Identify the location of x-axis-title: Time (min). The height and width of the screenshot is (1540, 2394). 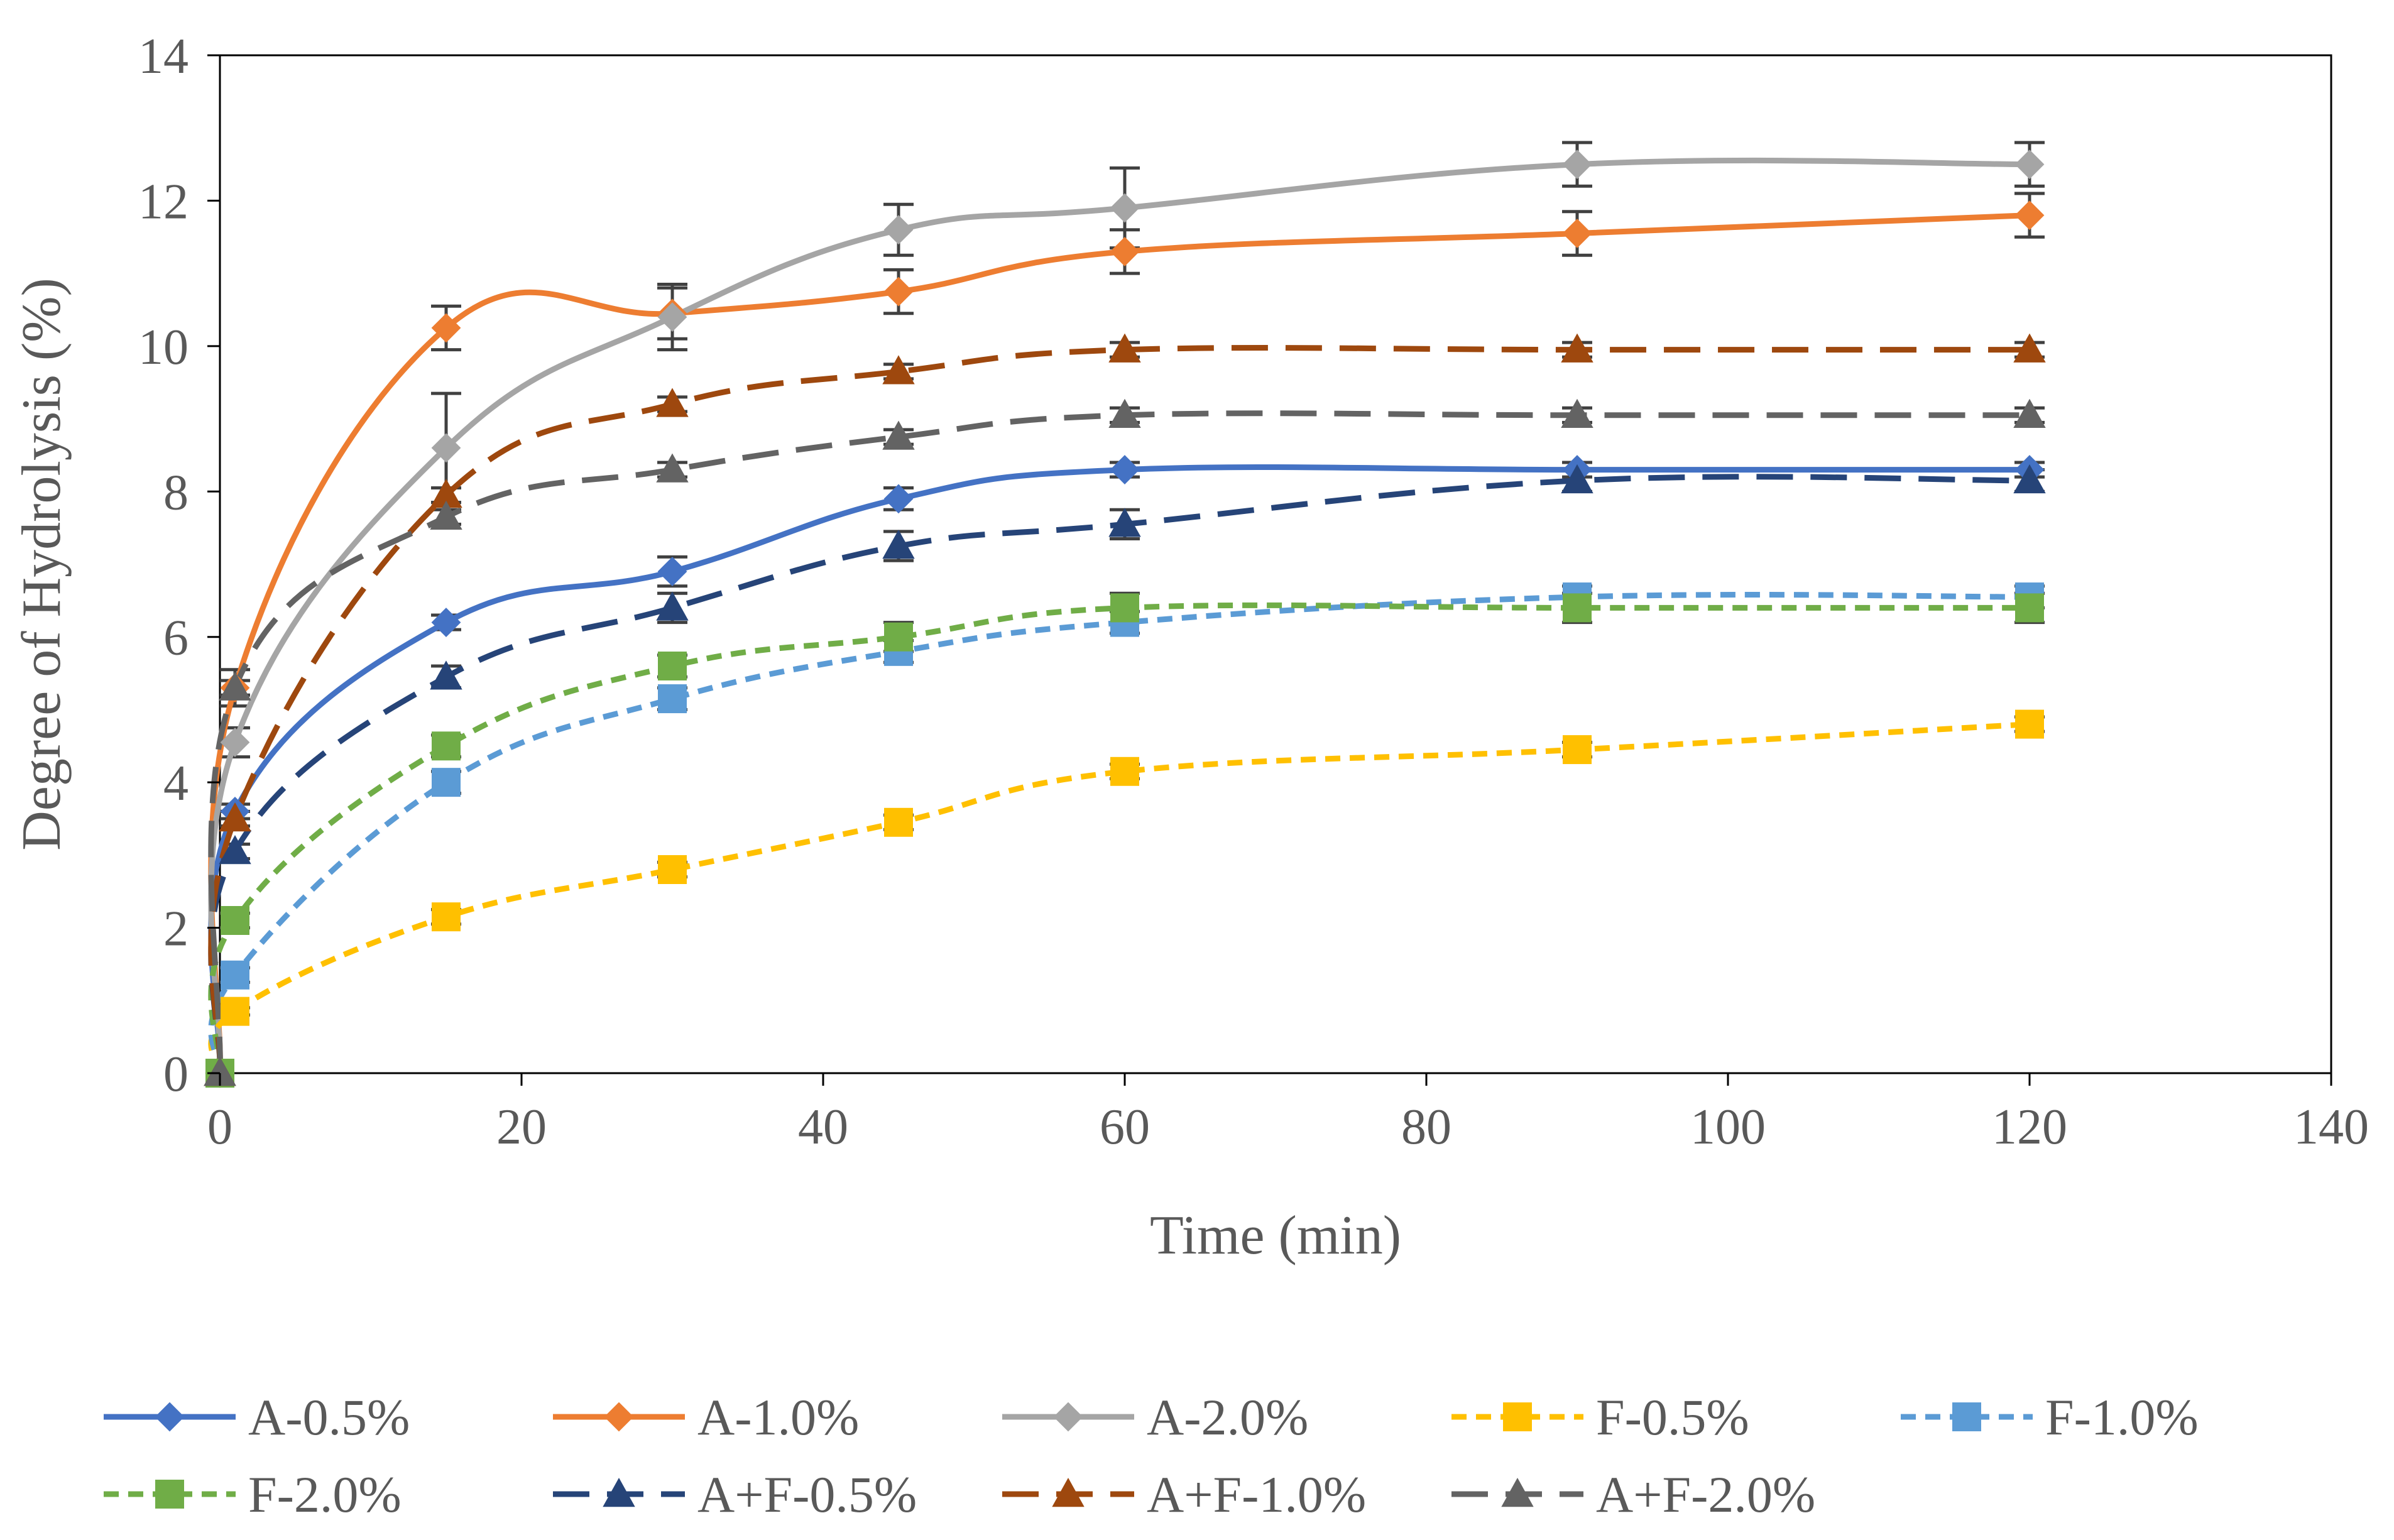
(1275, 1235).